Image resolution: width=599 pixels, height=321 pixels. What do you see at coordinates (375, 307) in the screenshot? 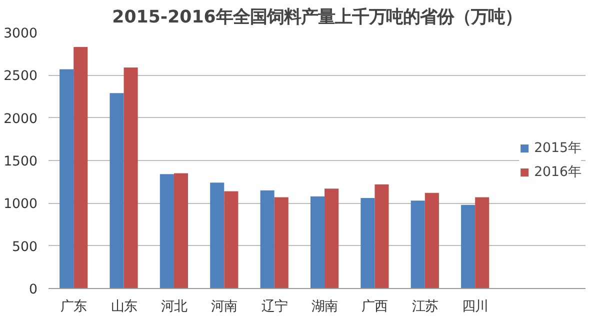
I see `x-tick-label: 广西` at bounding box center [375, 307].